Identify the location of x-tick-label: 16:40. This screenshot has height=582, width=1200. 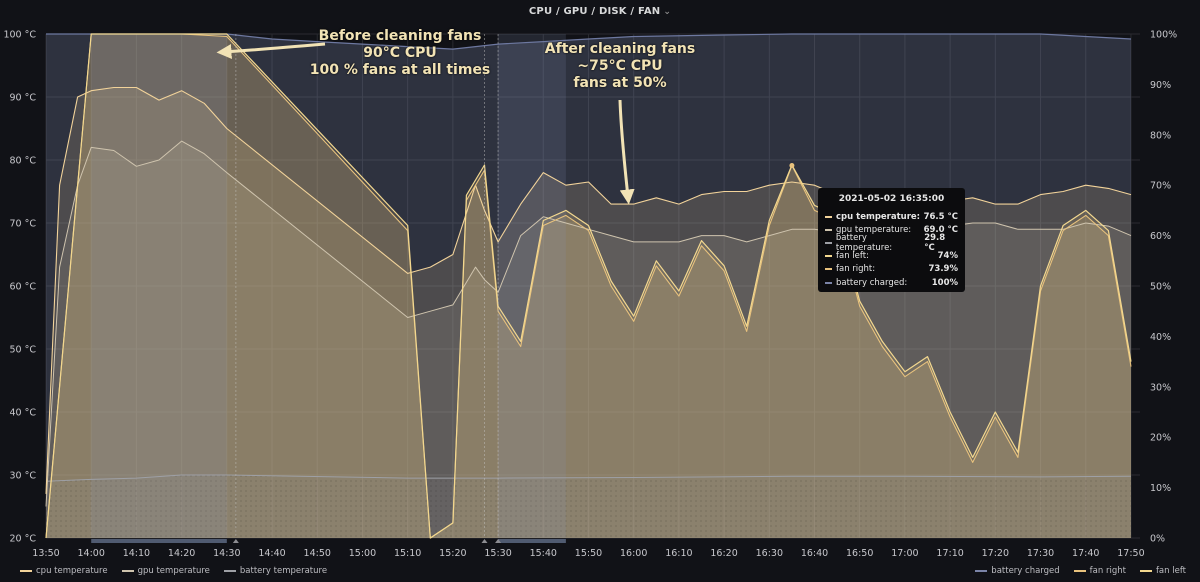
(814, 553).